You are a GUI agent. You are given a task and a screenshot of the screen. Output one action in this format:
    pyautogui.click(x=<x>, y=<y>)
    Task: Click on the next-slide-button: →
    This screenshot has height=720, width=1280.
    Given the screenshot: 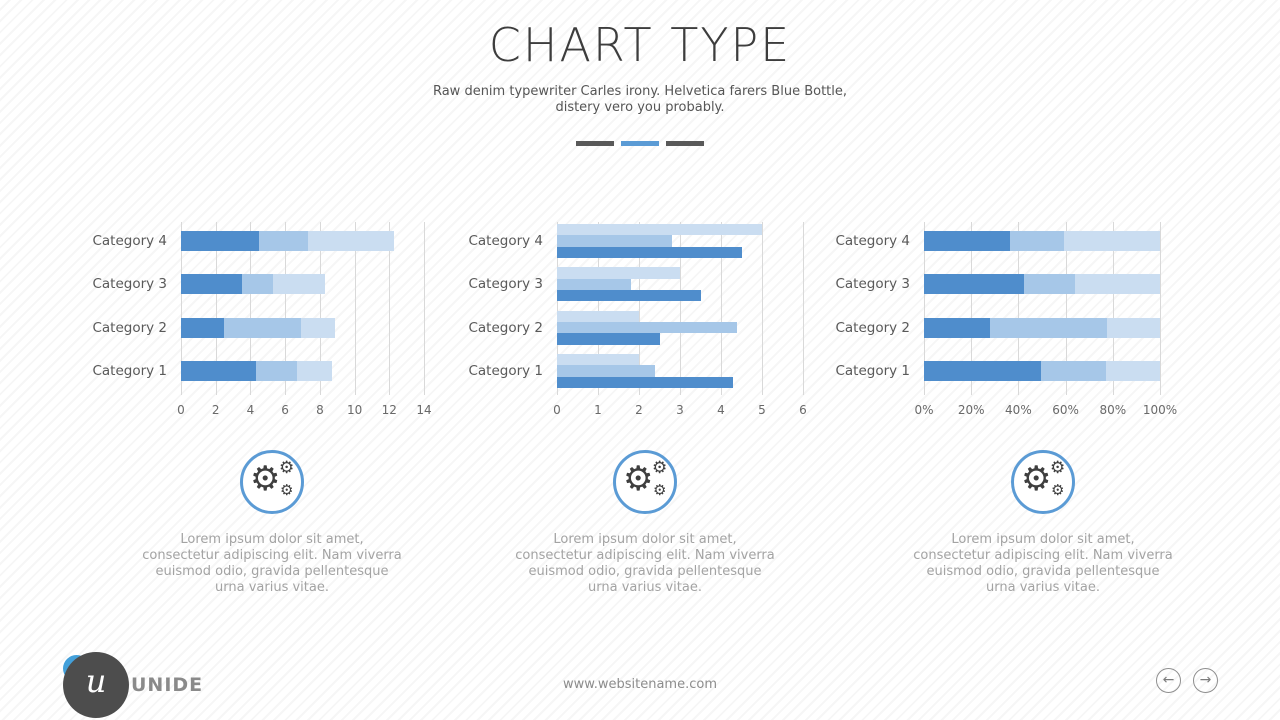 What is the action you would take?
    pyautogui.click(x=1205, y=680)
    